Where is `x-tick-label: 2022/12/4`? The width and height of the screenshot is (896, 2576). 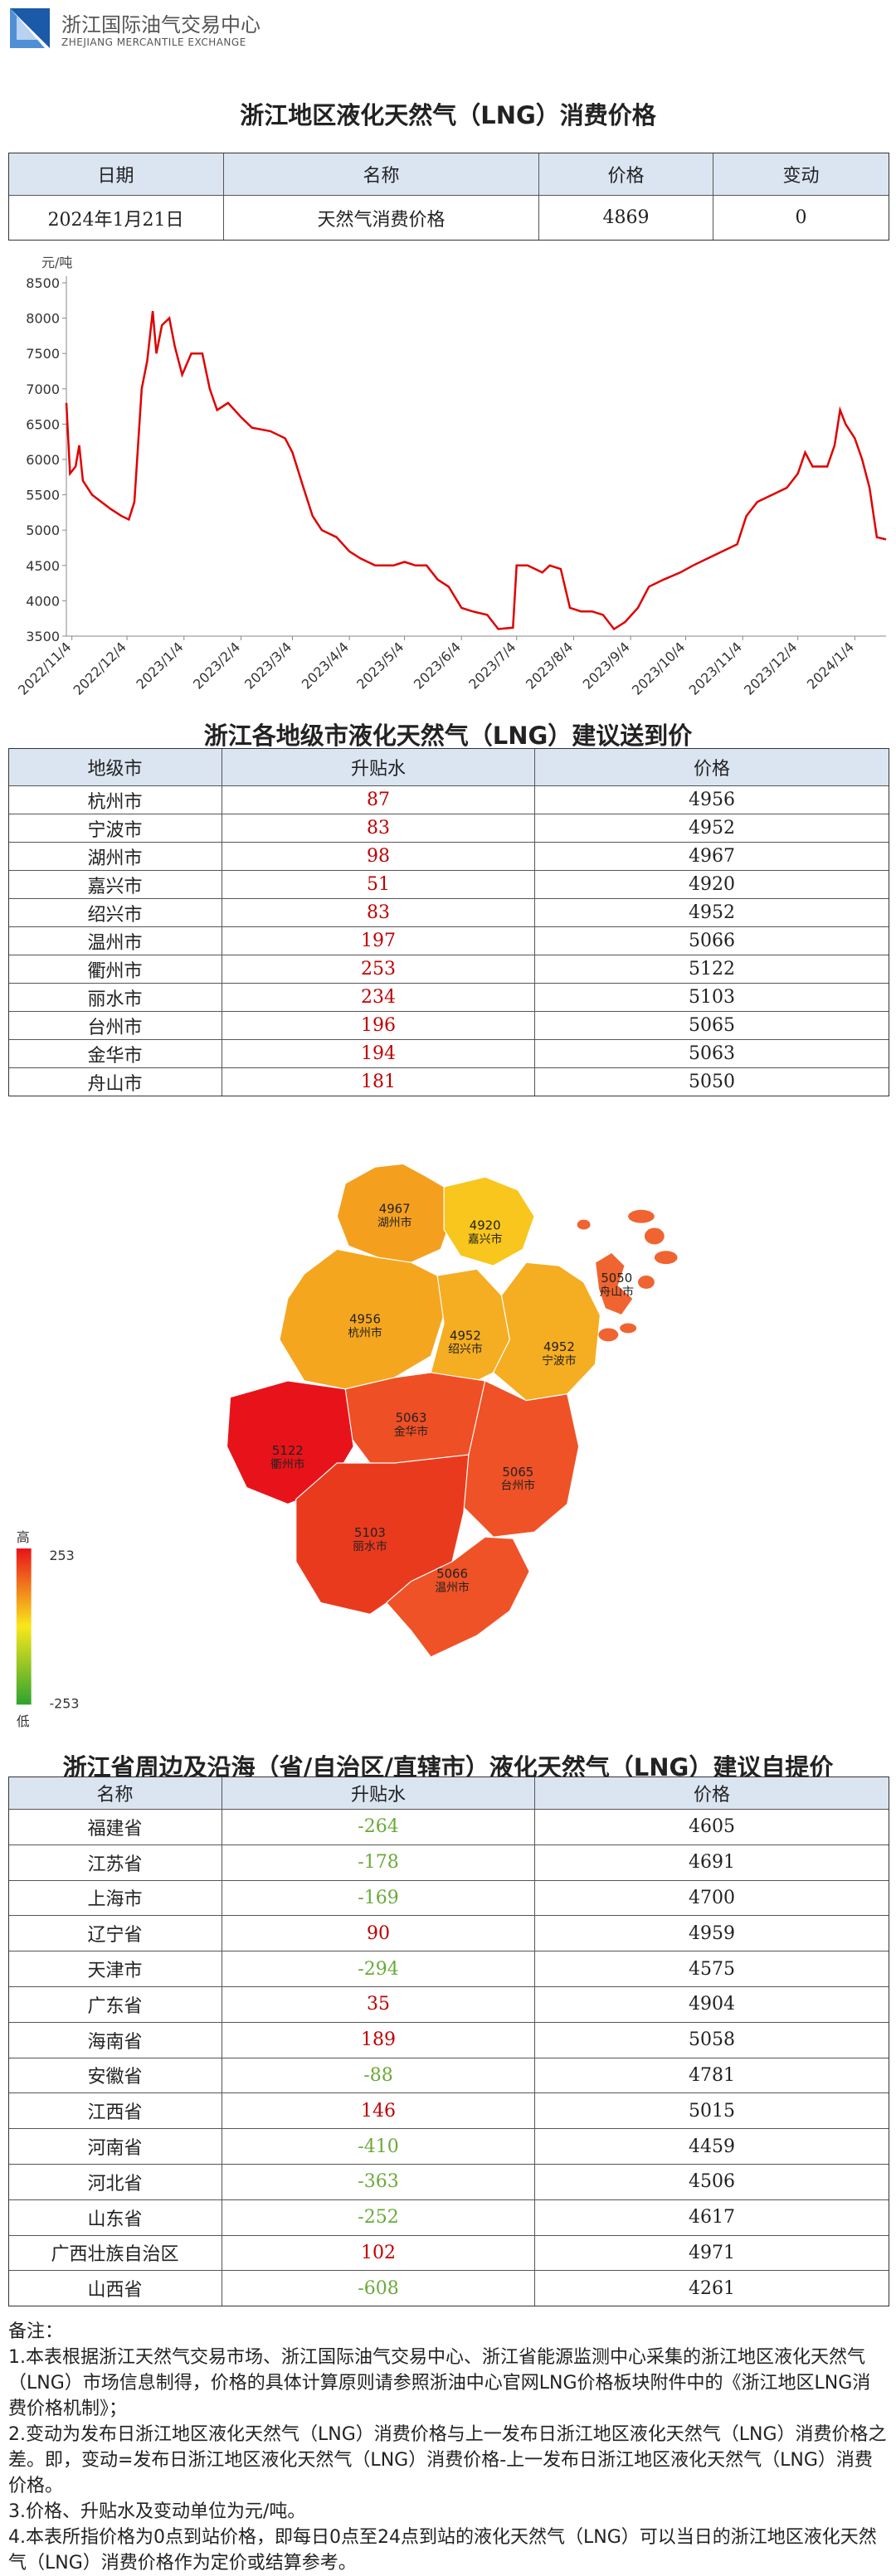
x-tick-label: 2022/12/4 is located at coordinates (99, 668).